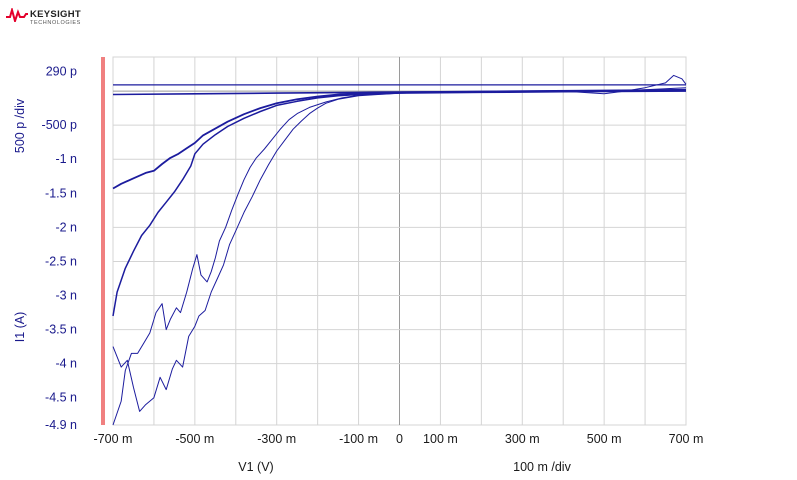  I want to click on x-tick-label: -300 m, so click(276, 439).